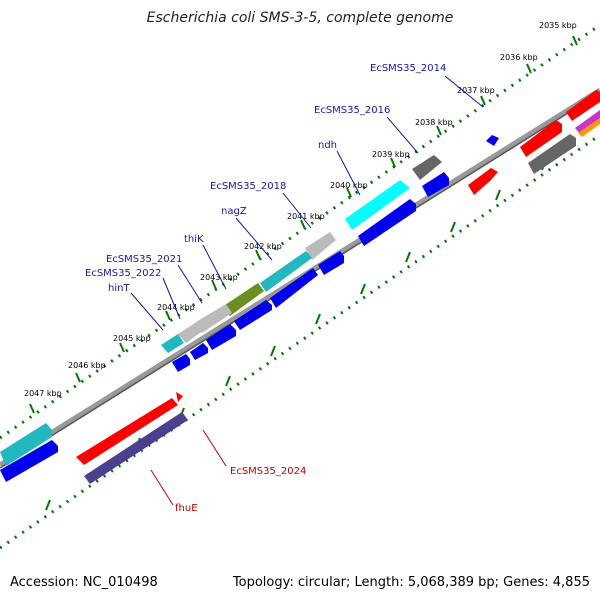  What do you see at coordinates (248, 186) in the screenshot?
I see `gene-label-ecsms35-2018: EcSMS35_2018` at bounding box center [248, 186].